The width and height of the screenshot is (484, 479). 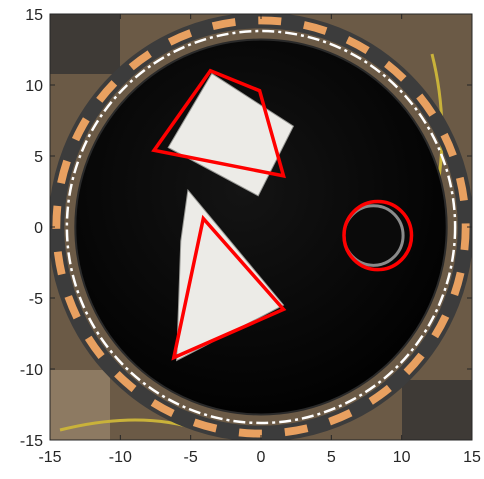 I want to click on card-triangle, so click(x=230, y=275).